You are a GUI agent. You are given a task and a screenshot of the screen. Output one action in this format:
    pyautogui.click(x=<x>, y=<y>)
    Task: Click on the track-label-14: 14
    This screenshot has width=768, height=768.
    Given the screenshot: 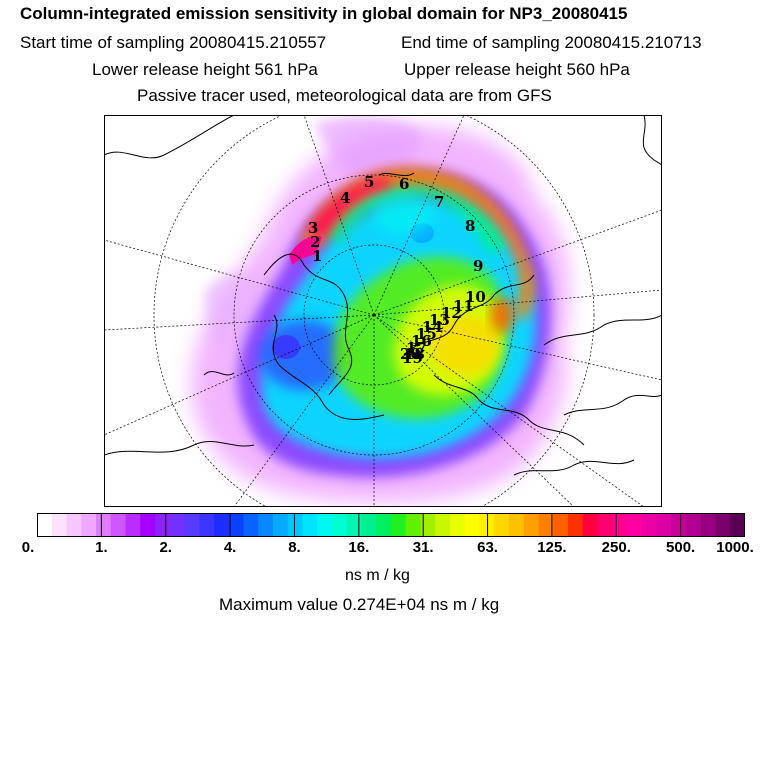 What is the action you would take?
    pyautogui.click(x=432, y=327)
    